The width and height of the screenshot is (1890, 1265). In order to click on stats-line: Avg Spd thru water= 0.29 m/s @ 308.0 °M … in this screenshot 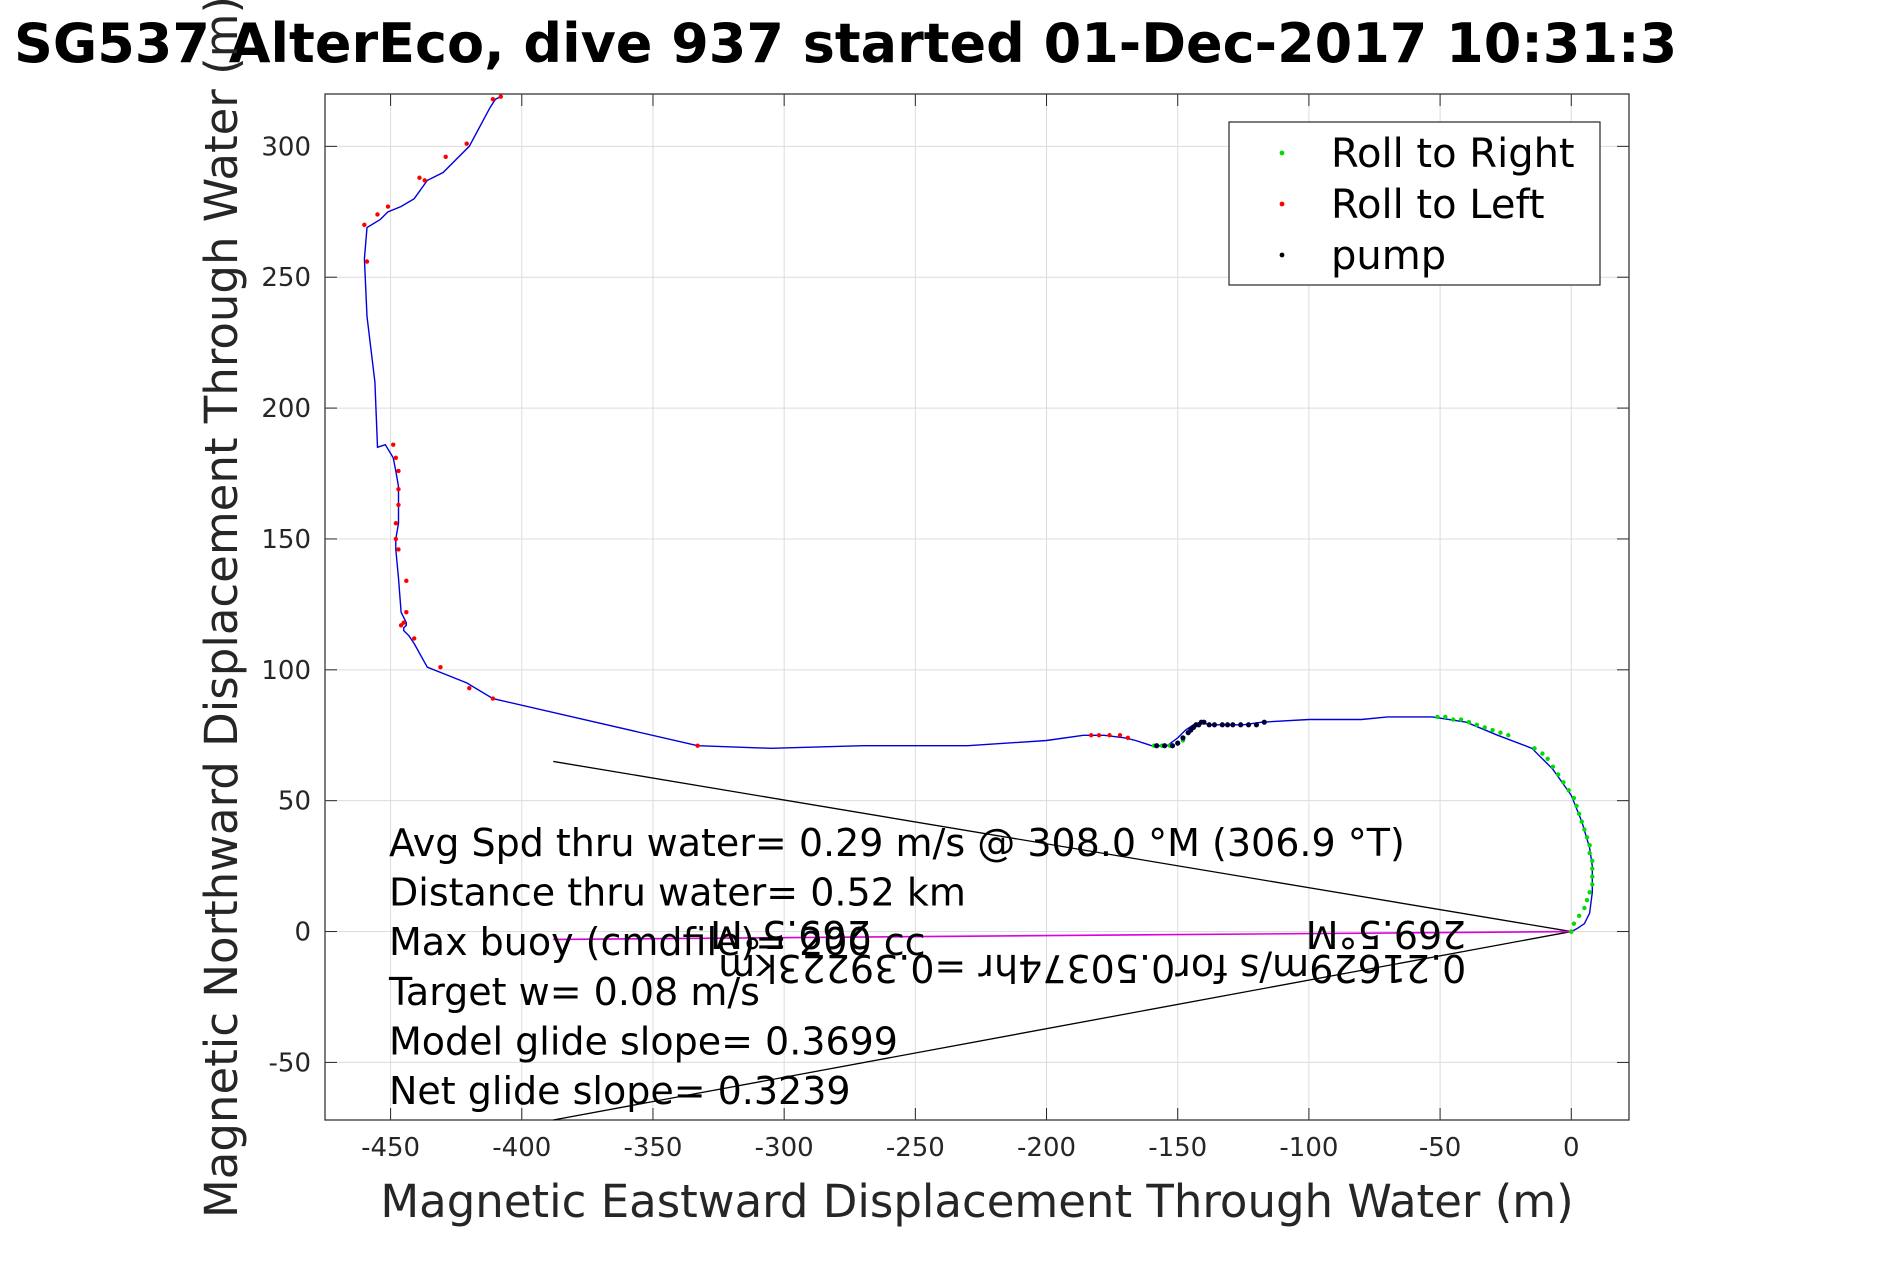, I will do `click(897, 843)`.